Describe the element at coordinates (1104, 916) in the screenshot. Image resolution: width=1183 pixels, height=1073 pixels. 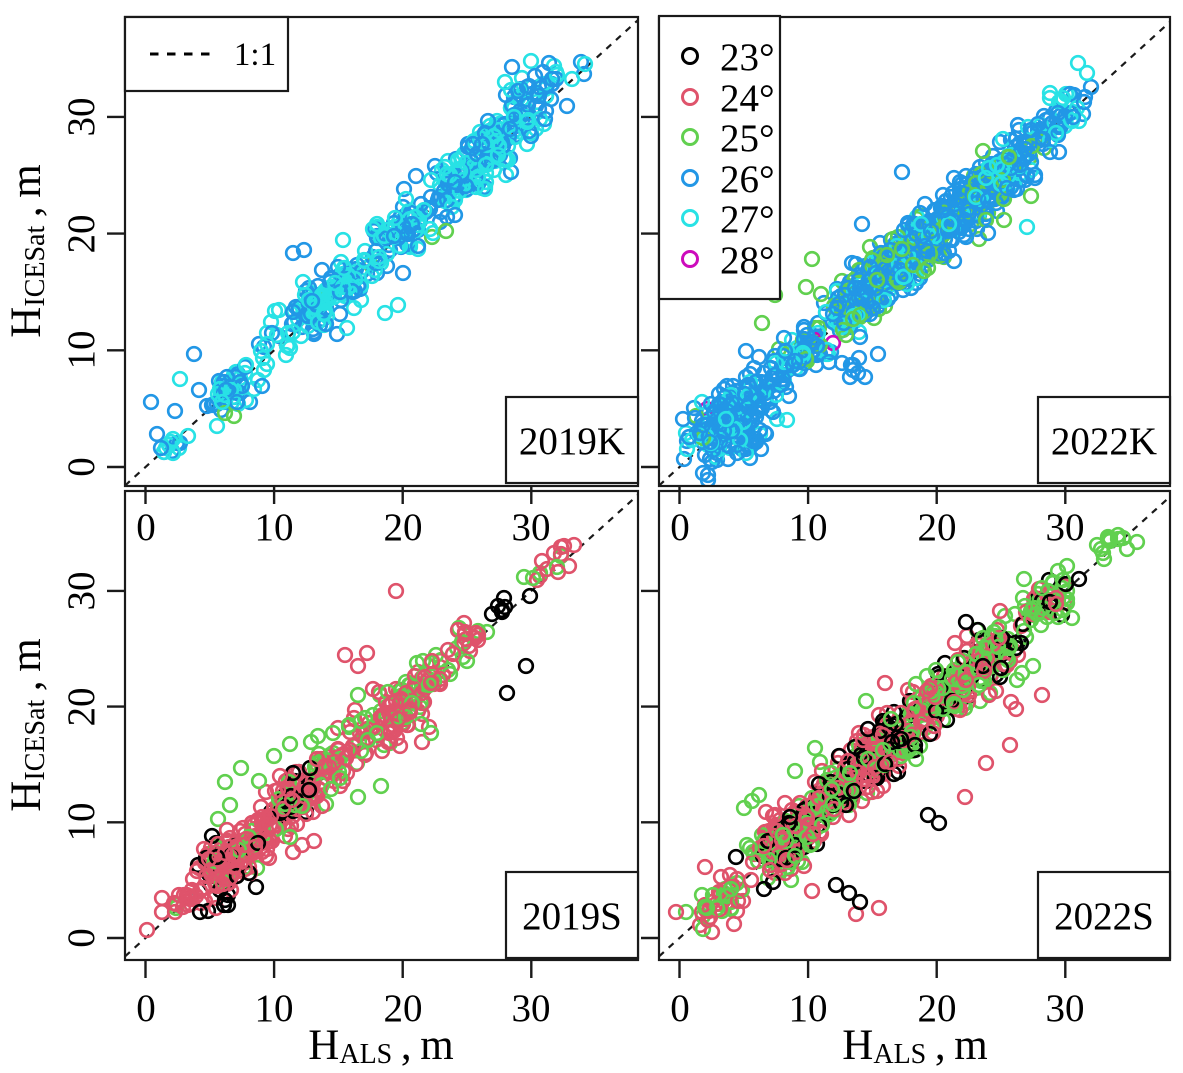
I see `svg-text: 2022S` at that location.